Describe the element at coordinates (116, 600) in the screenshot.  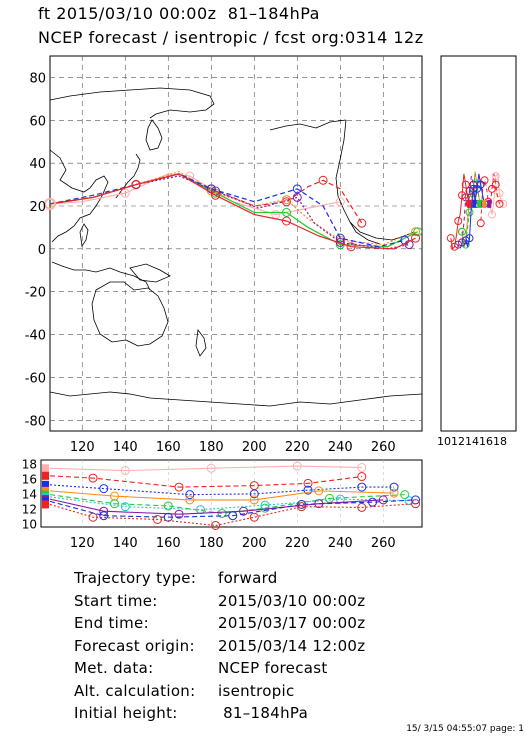
I see `info-label: Start time:` at that location.